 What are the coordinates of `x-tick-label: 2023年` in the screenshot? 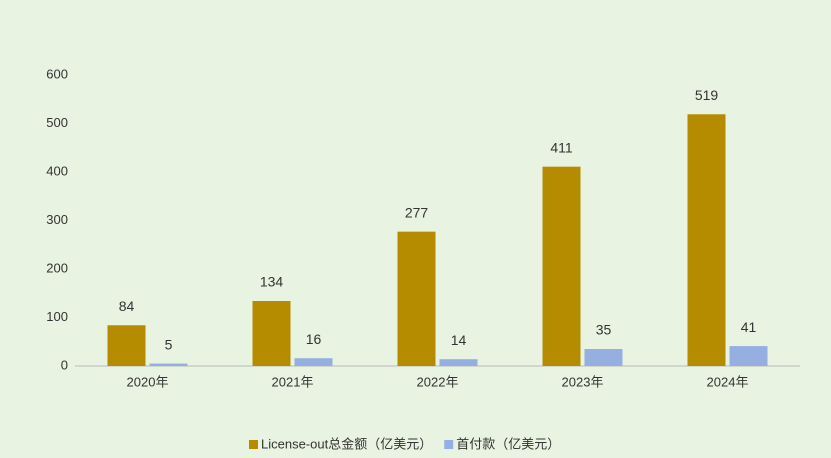 It's located at (583, 381).